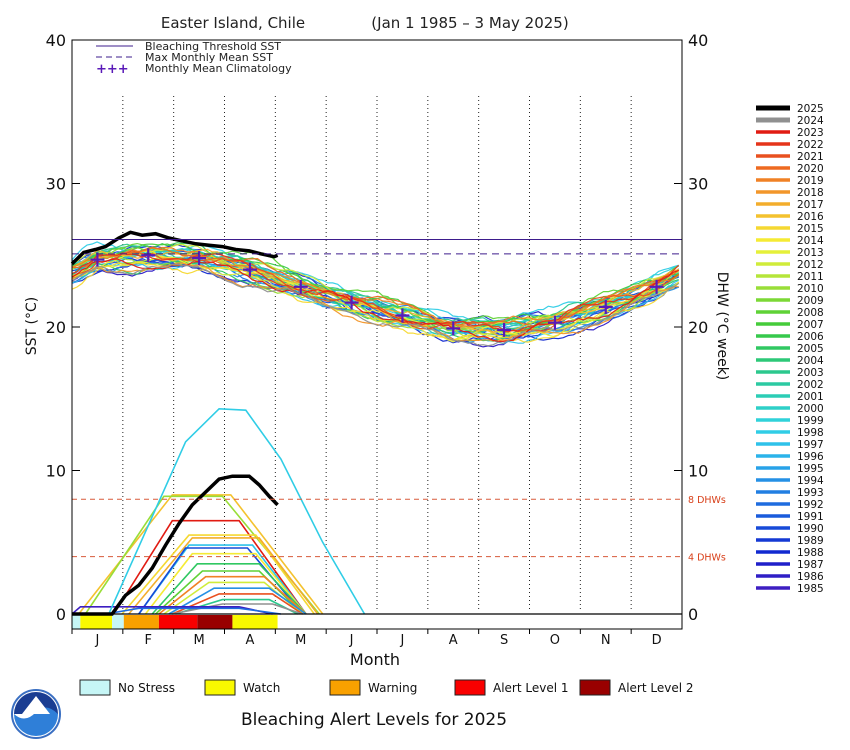 The image size is (850, 750). Describe the element at coordinates (209, 57) in the screenshot. I see `legend-mmm-label: Max Monthly Mean SST` at that location.